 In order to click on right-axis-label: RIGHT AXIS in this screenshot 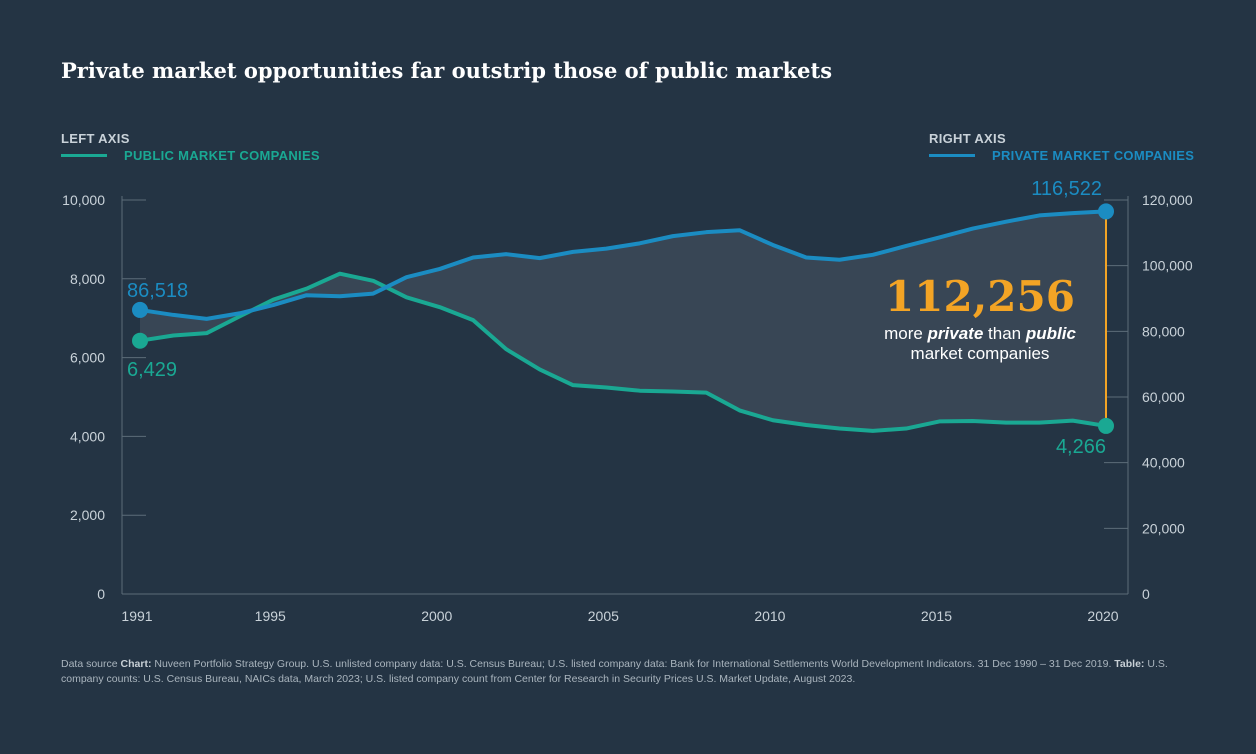, I will do `click(967, 138)`.